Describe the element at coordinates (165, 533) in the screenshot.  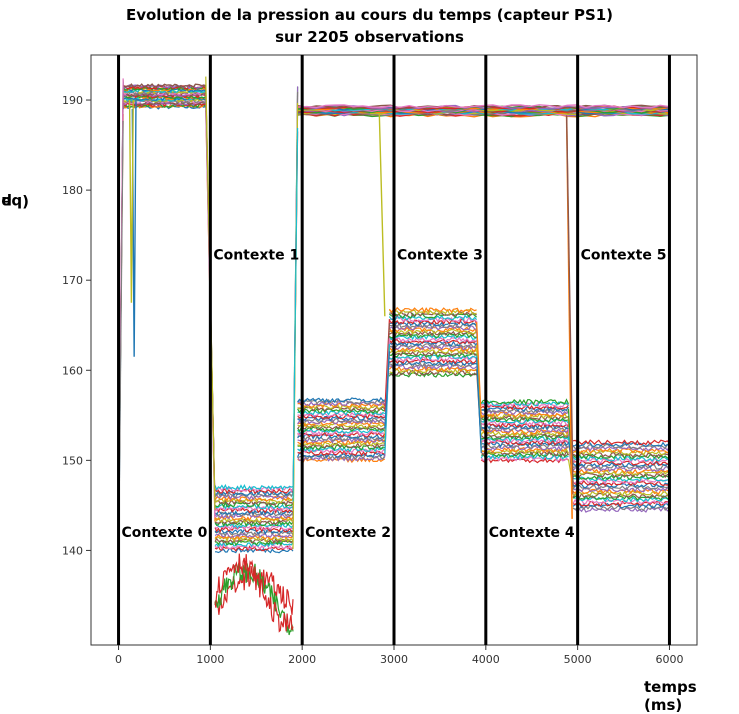
I see `context-label: Contexte 0` at that location.